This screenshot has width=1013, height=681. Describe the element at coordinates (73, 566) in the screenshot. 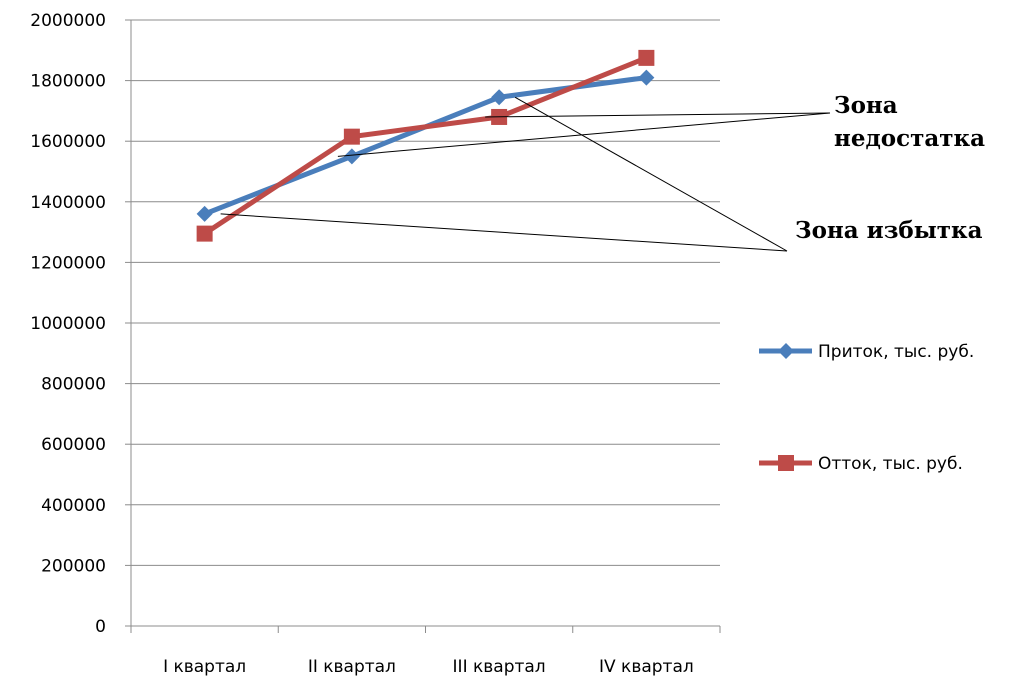

I see `y-tick-label: 200000` at that location.